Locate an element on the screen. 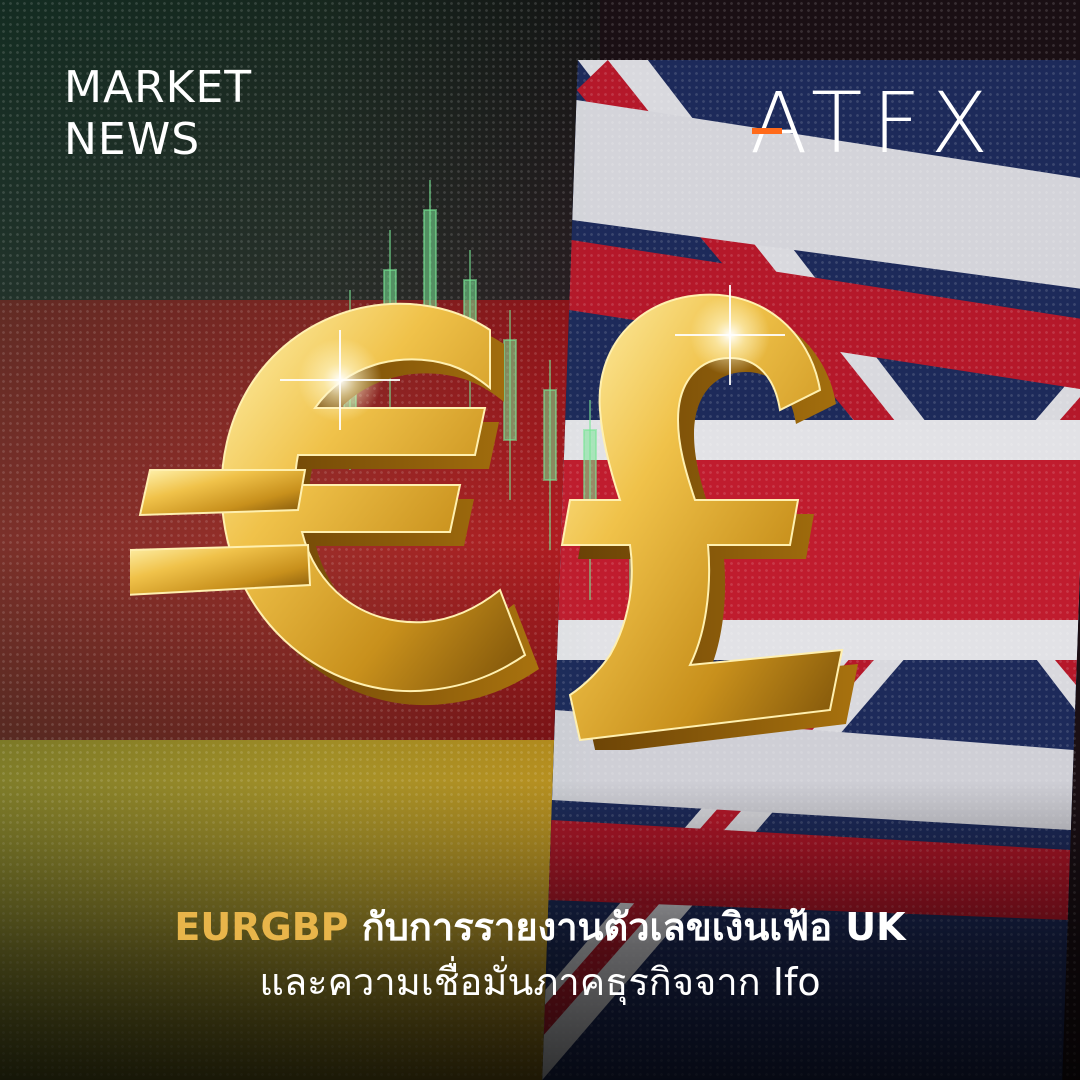  headline-line1-text: กับการรายงานตัวเลขเงินเฟ้อ UK is located at coordinates (633, 927).